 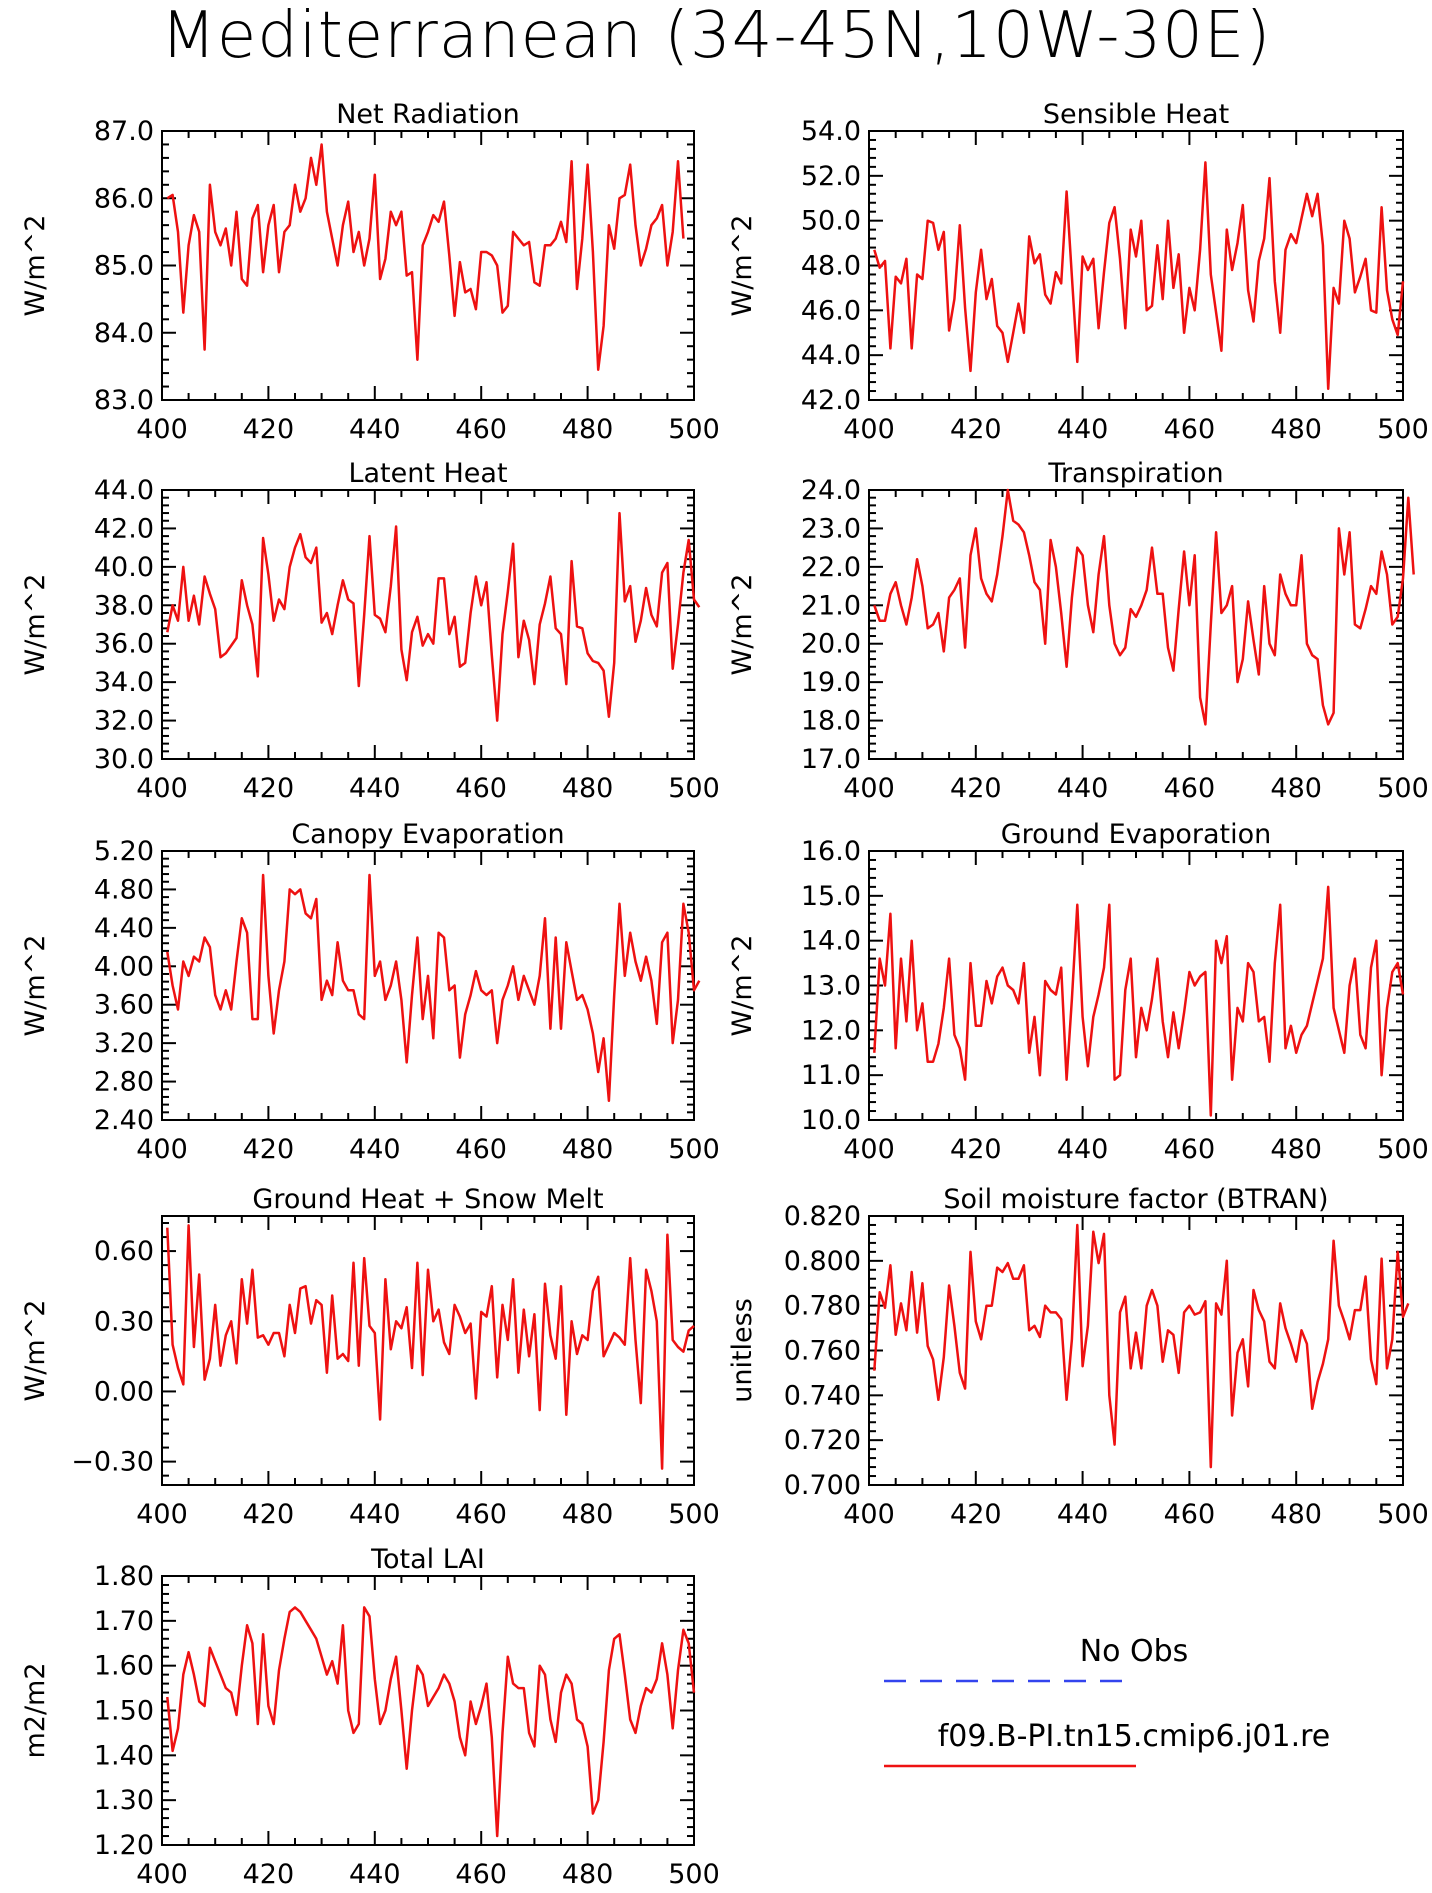 What do you see at coordinates (831, 490) in the screenshot?
I see `y-tick-label: 24.0` at bounding box center [831, 490].